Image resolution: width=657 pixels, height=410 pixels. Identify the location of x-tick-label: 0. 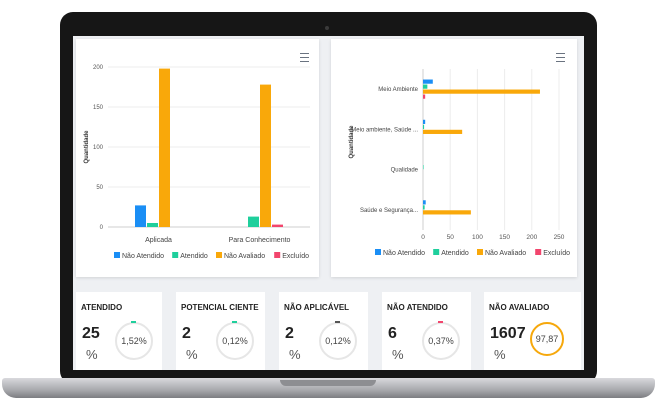
(423, 237).